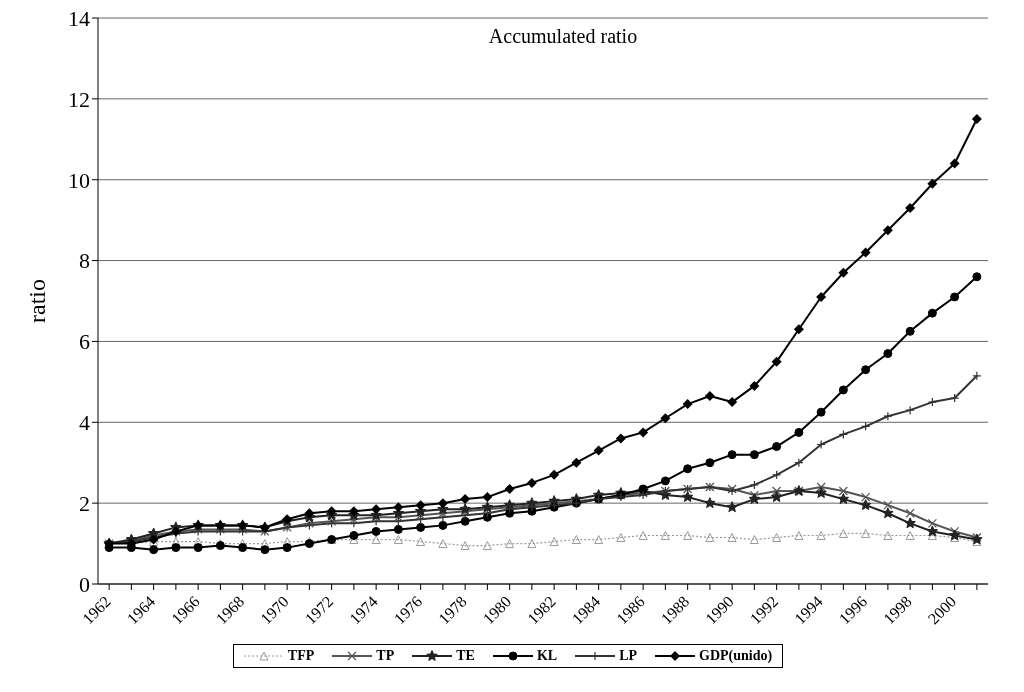 The height and width of the screenshot is (692, 1024). What do you see at coordinates (36, 301) in the screenshot?
I see `y-axis-title: ratio` at bounding box center [36, 301].